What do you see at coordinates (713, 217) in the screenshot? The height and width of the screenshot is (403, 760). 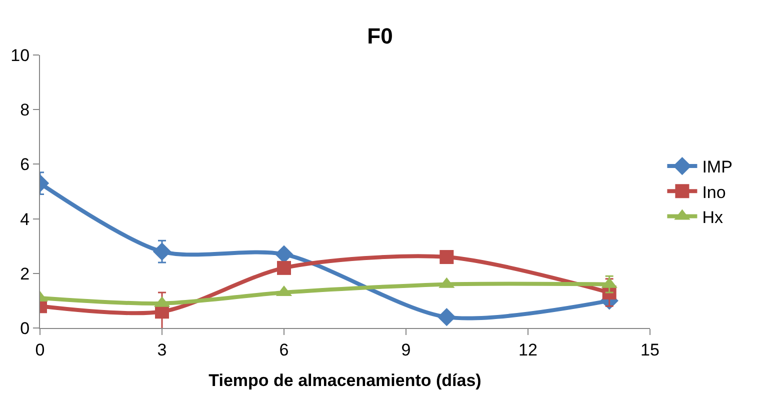 I see `legend-label: Hx` at bounding box center [713, 217].